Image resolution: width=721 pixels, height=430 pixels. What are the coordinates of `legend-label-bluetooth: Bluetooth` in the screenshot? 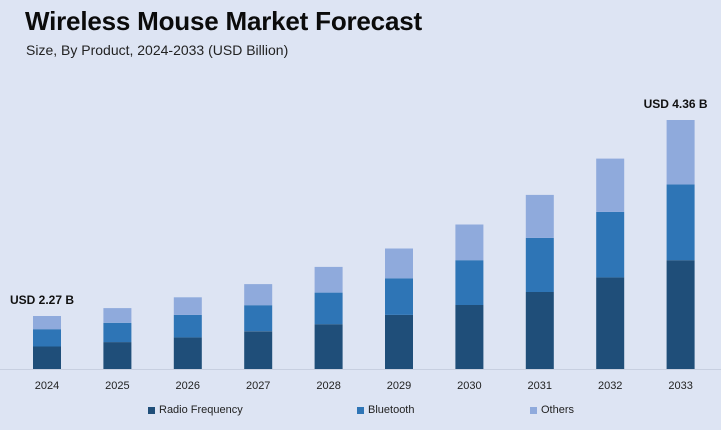 It's located at (391, 410).